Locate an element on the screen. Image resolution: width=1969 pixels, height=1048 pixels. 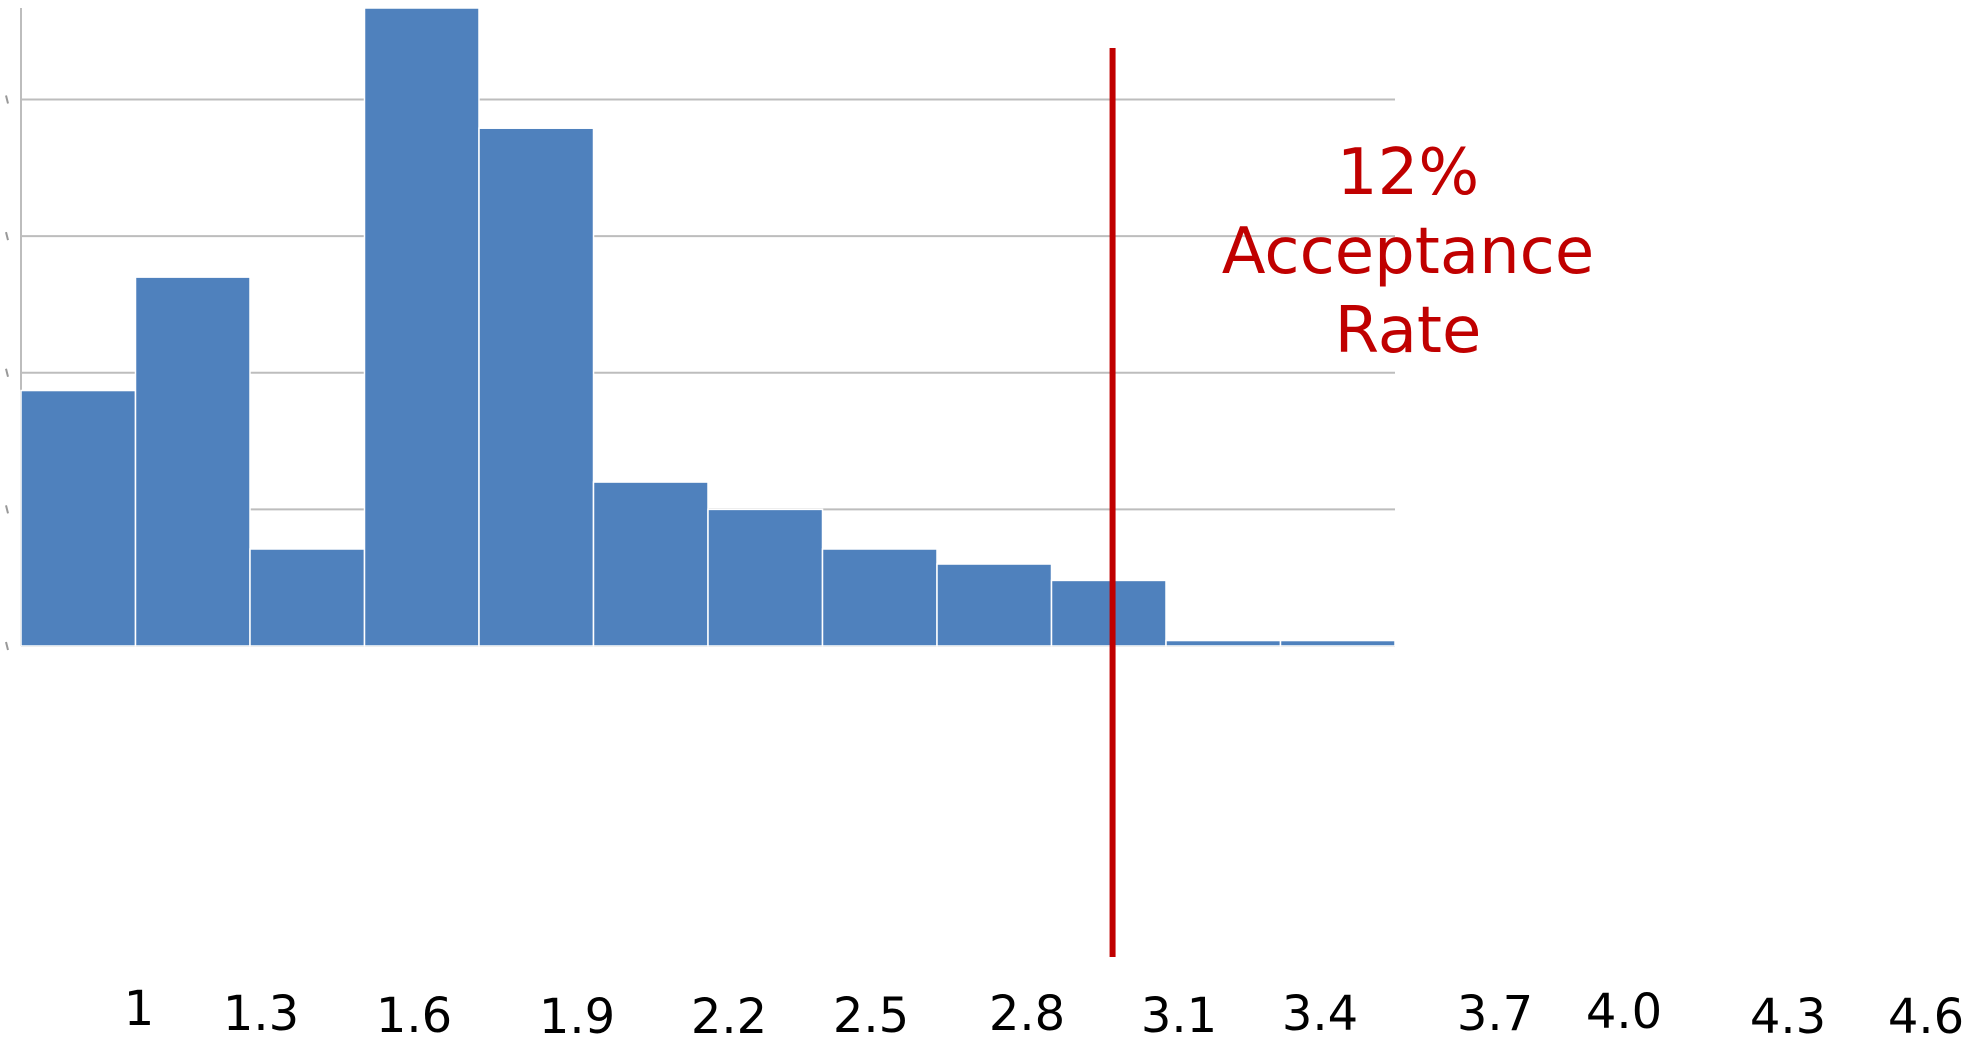
x-tick-label: 4.6 is located at coordinates (1926, 1017).